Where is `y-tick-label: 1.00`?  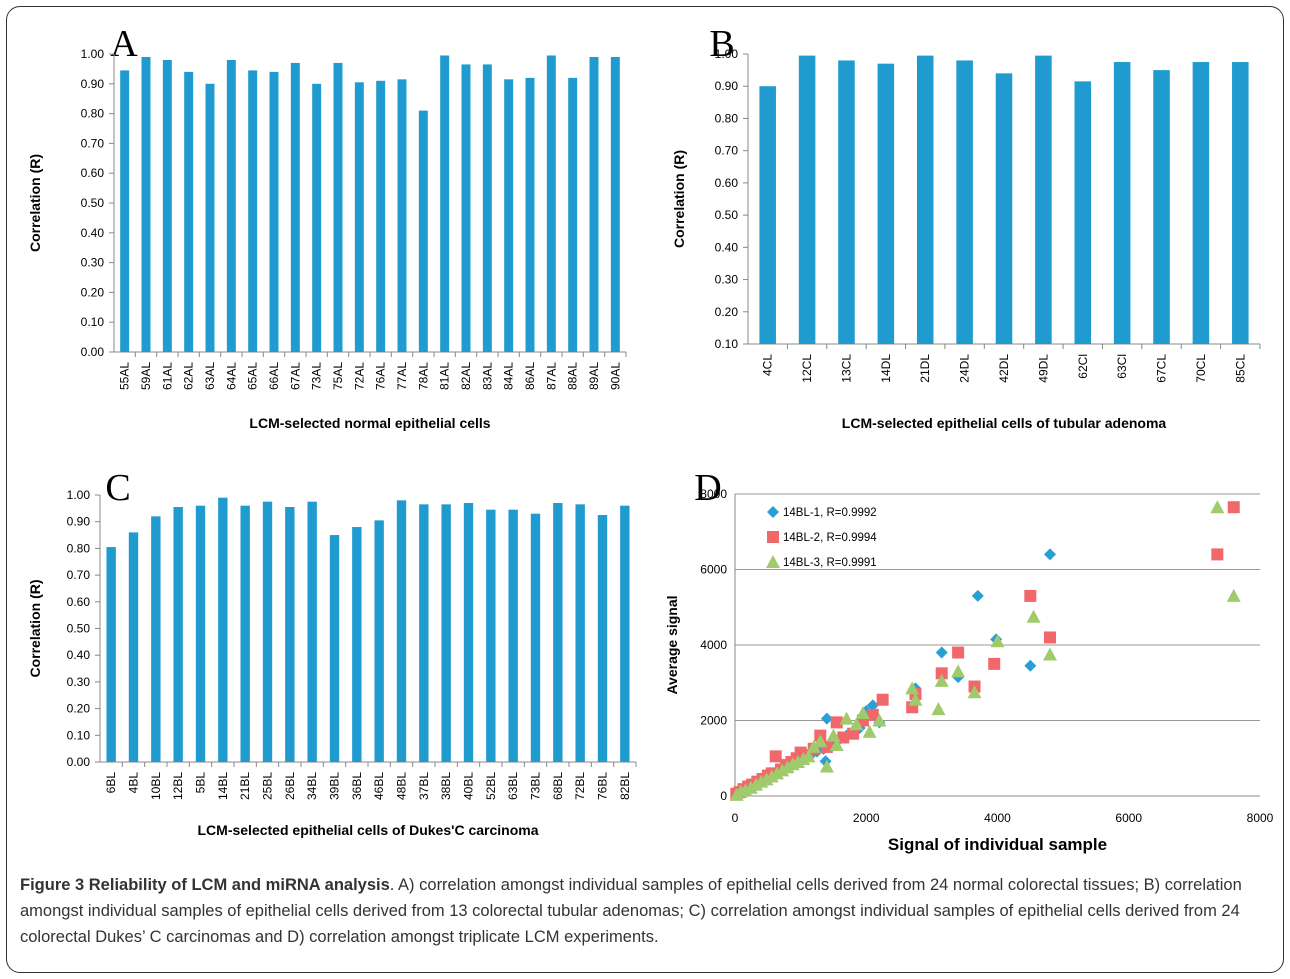 y-tick-label: 1.00 is located at coordinates (93, 54).